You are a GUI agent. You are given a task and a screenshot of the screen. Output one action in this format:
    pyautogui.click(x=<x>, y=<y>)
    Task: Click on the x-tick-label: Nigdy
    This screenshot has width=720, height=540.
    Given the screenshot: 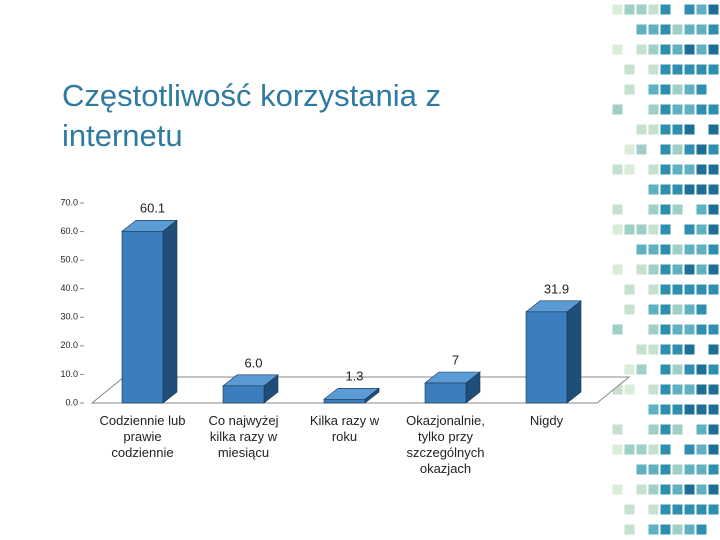 What is the action you would take?
    pyautogui.click(x=546, y=420)
    